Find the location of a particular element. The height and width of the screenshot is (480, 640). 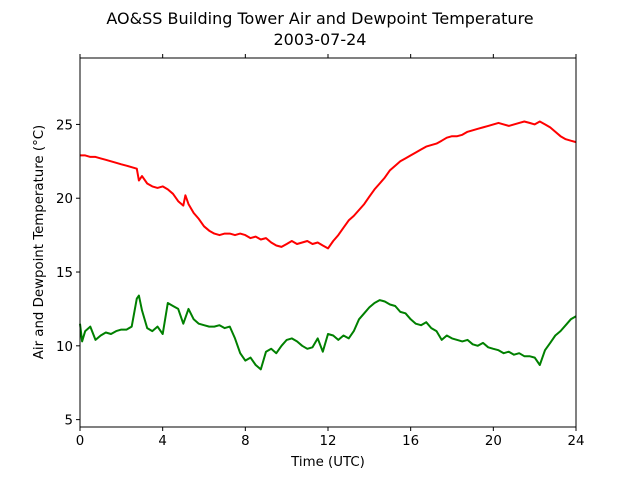

dewpoint-temperature-line is located at coordinates (328, 332).